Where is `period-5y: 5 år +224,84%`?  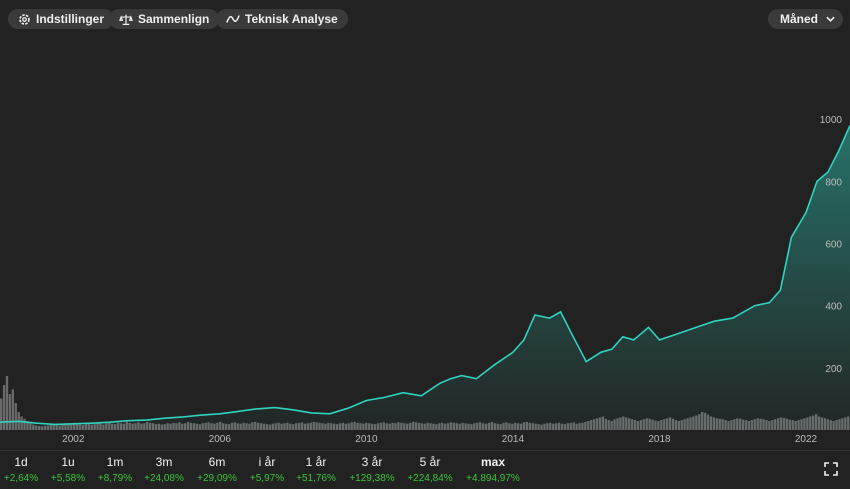
period-5y: 5 år +224,84% is located at coordinates (430, 470).